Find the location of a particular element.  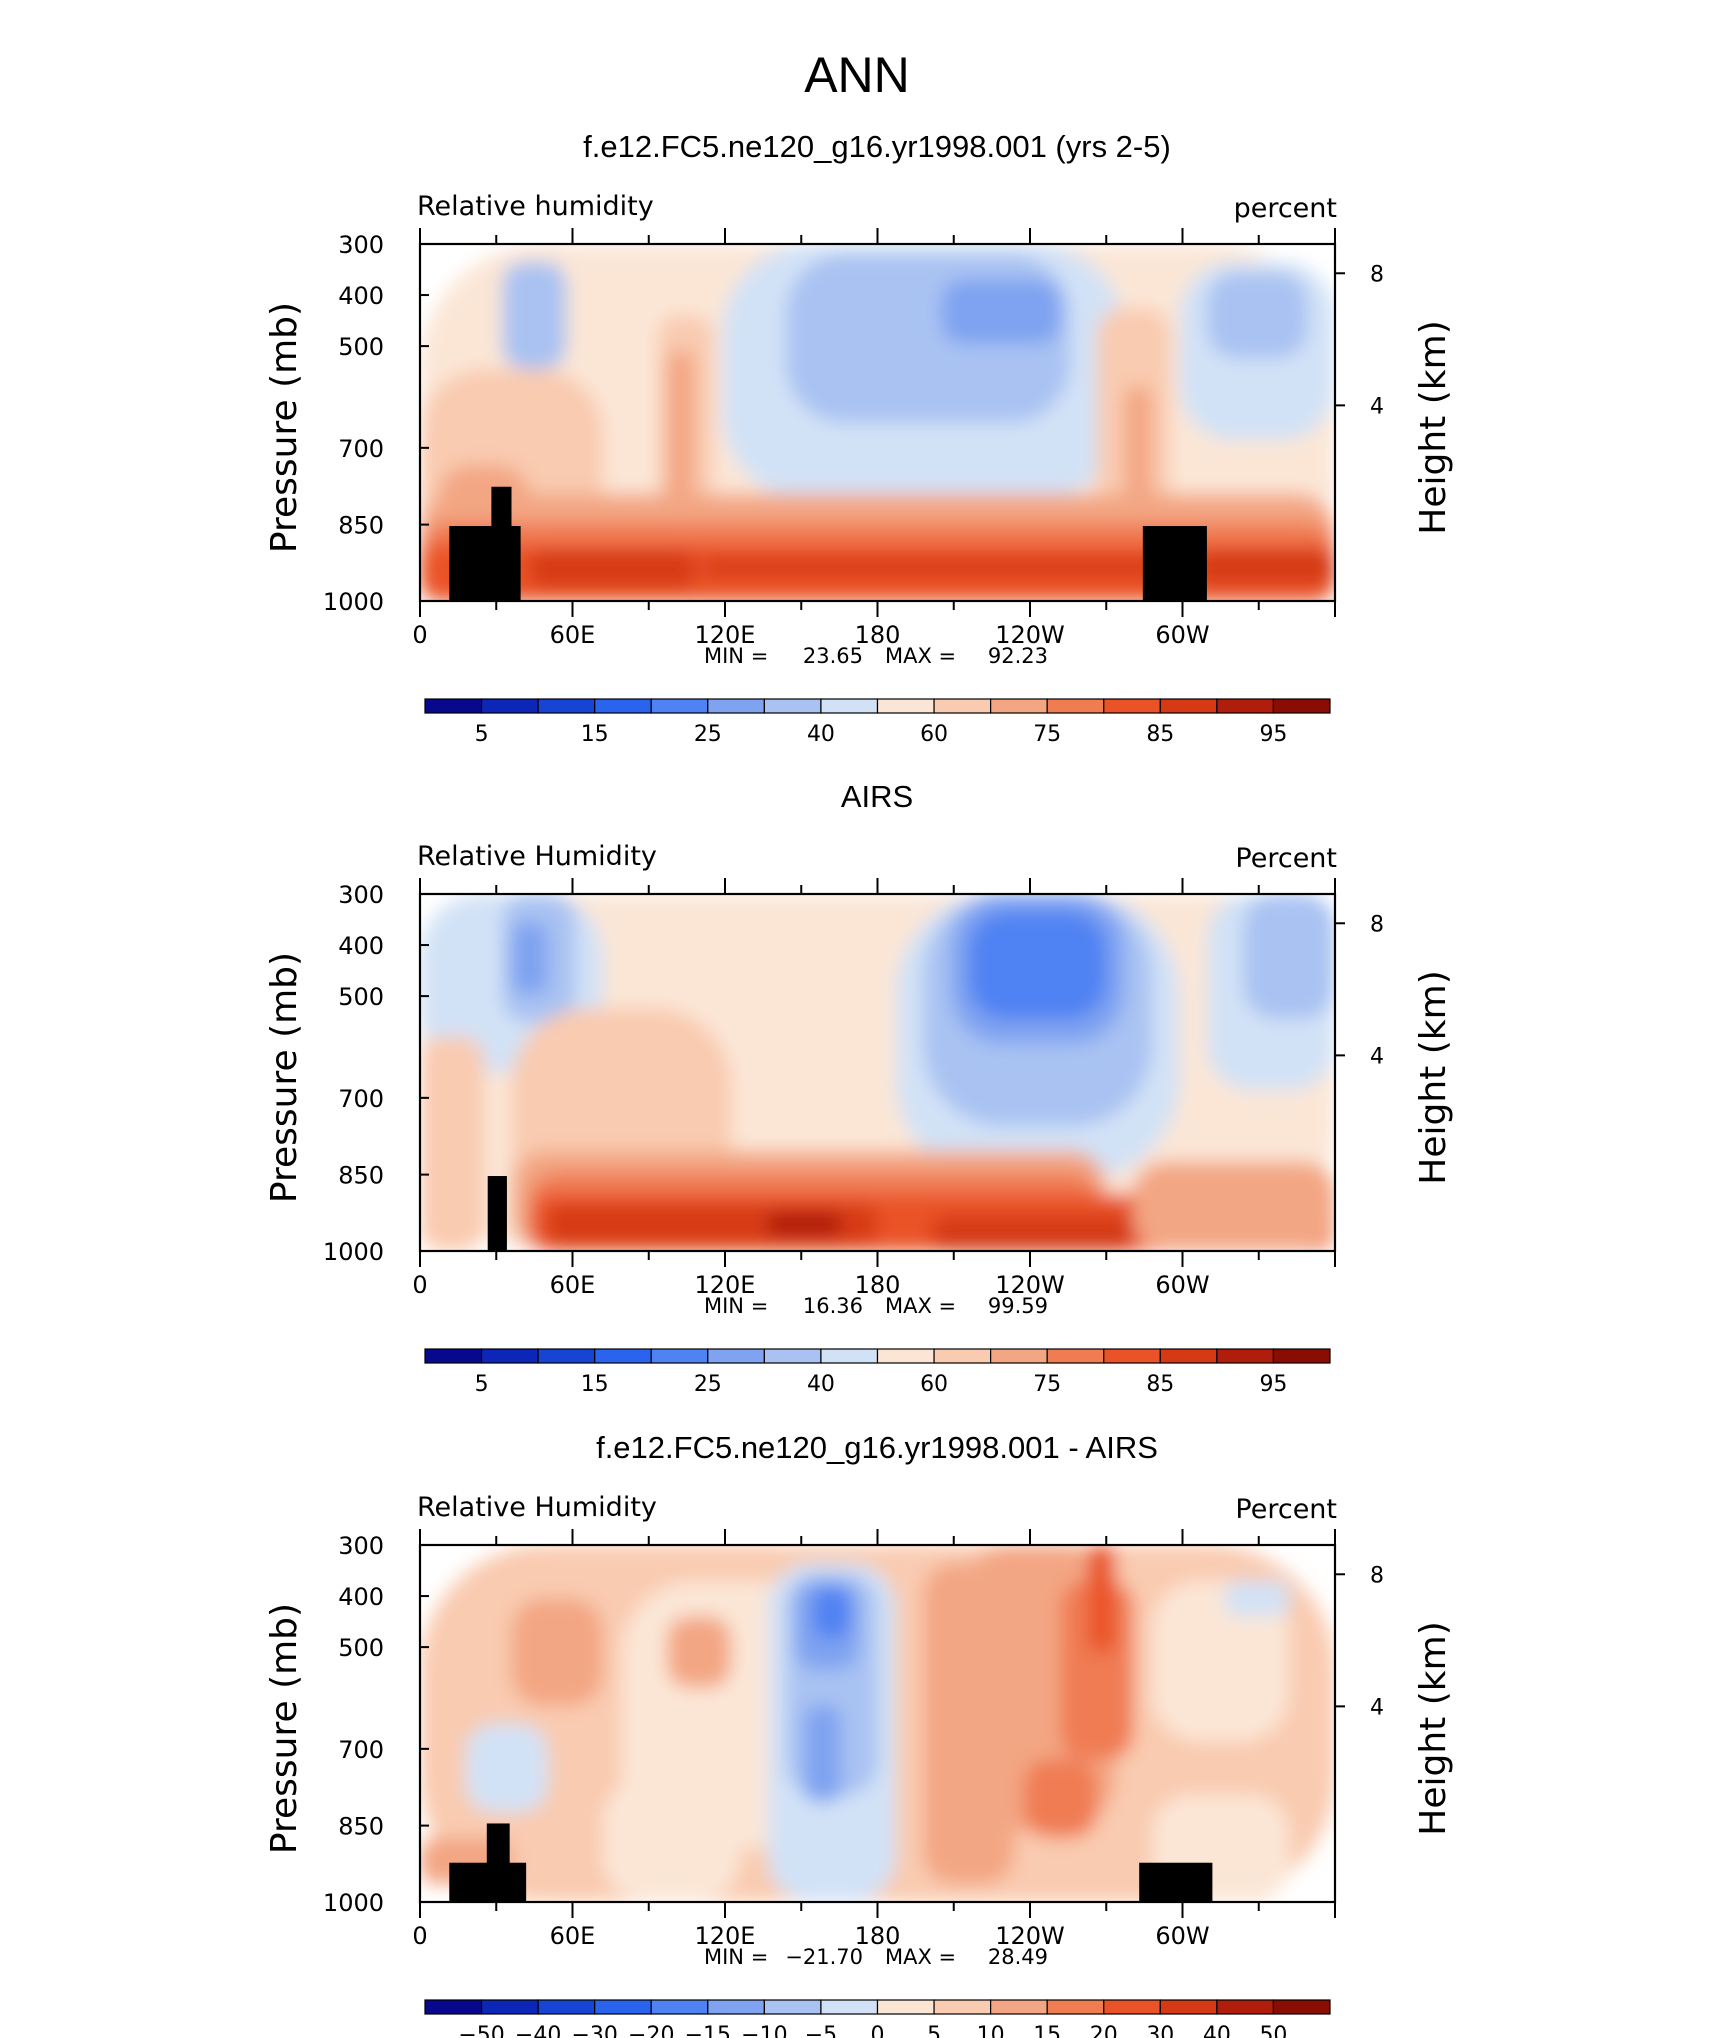

x-tick-label: 60W is located at coordinates (1182, 1285).